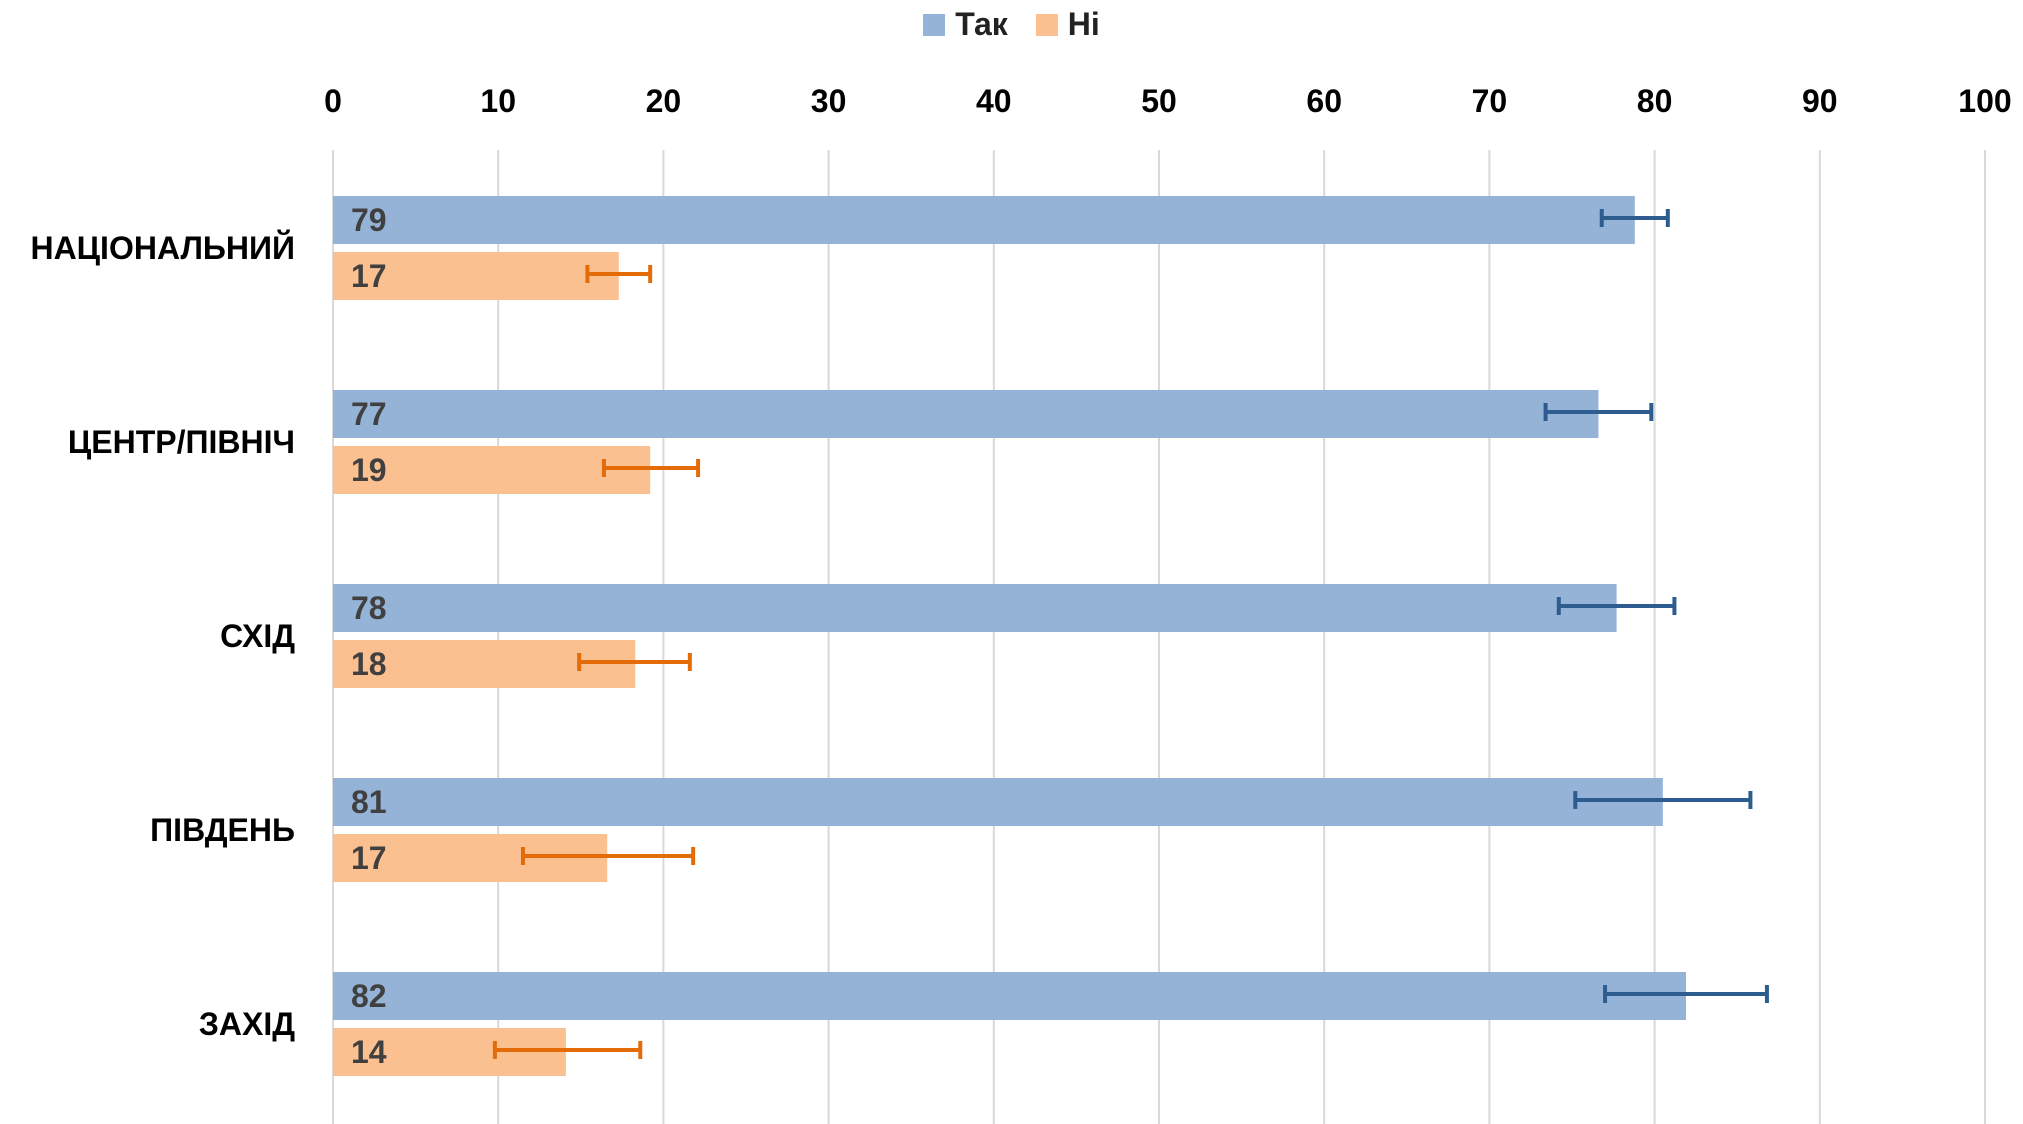  I want to click on x-tick-label: 40, so click(994, 101).